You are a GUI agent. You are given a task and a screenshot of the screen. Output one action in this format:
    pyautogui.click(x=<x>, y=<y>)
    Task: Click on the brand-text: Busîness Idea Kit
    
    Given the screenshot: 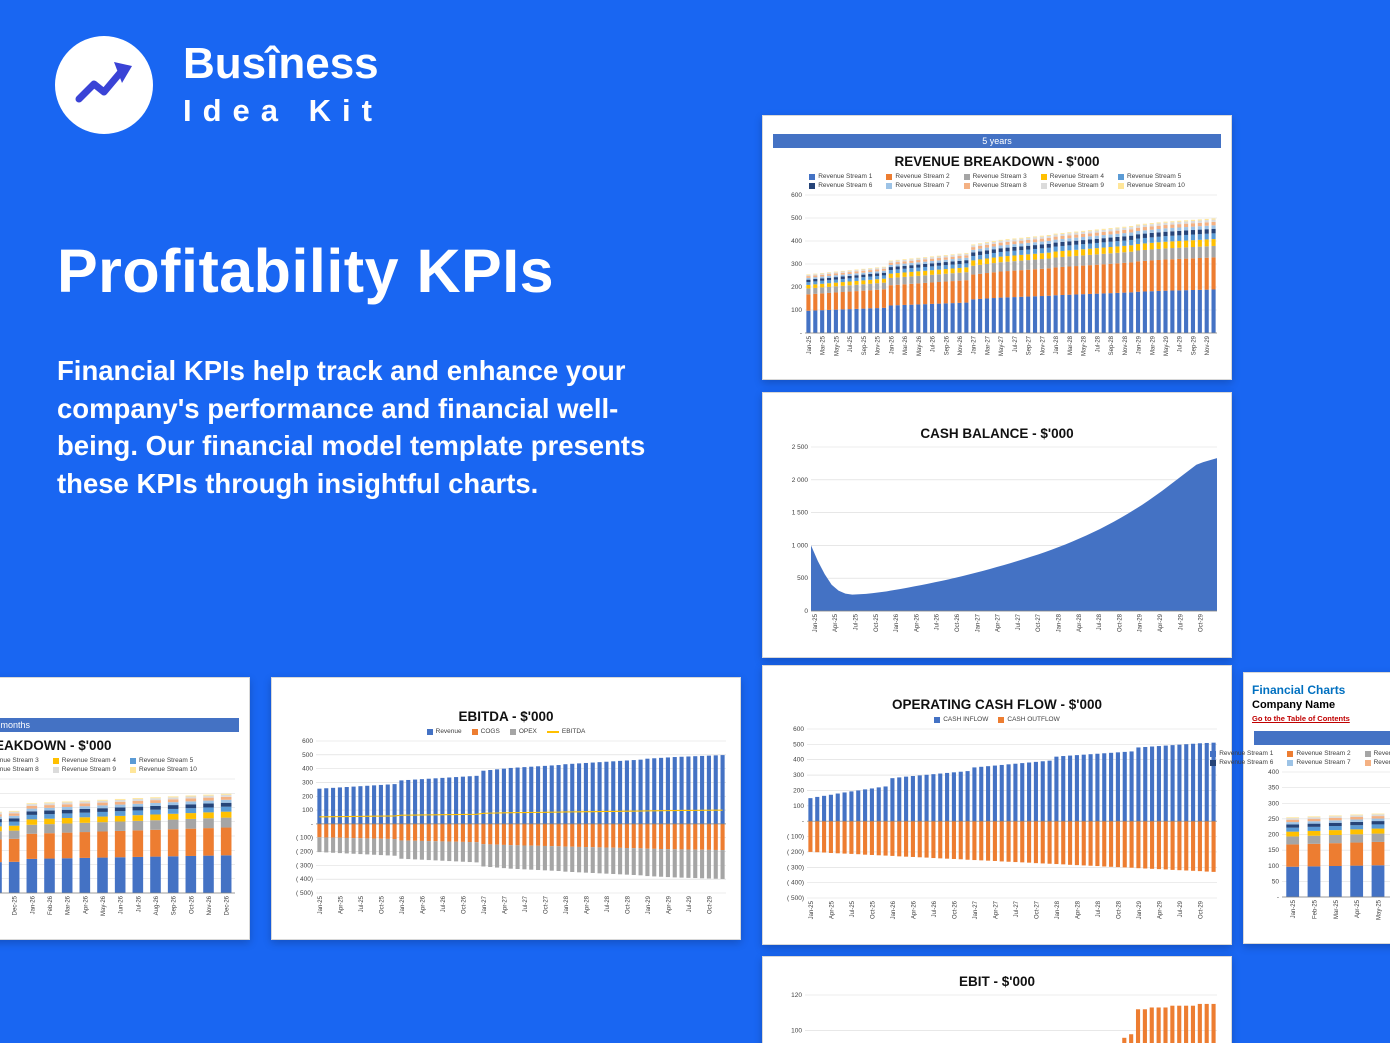 What is the action you would take?
    pyautogui.click(x=283, y=85)
    